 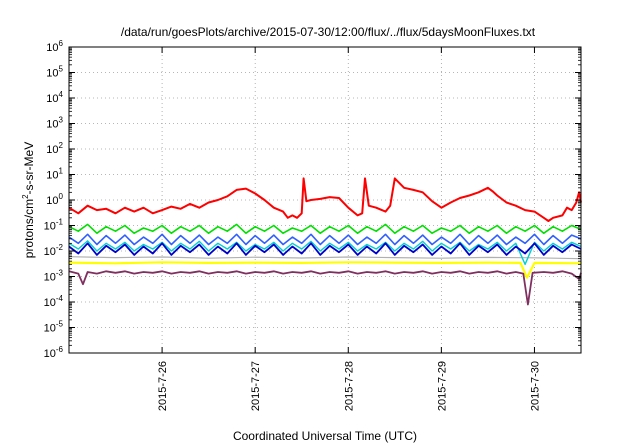 What do you see at coordinates (29, 168) in the screenshot?
I see `y-axis-label-suffix: -s-sr-MeV` at bounding box center [29, 168].